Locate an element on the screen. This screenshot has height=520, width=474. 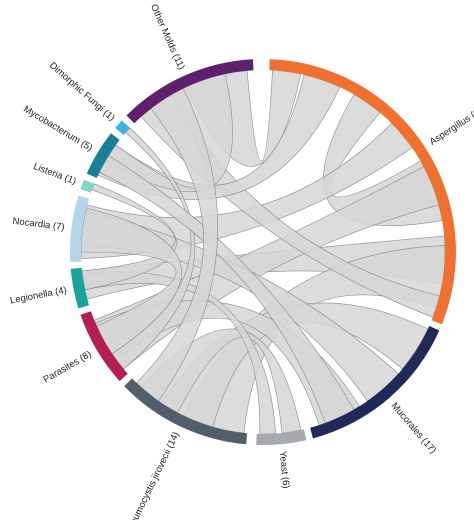
segment-label-parasites: Parasites (8) is located at coordinates (68, 367).